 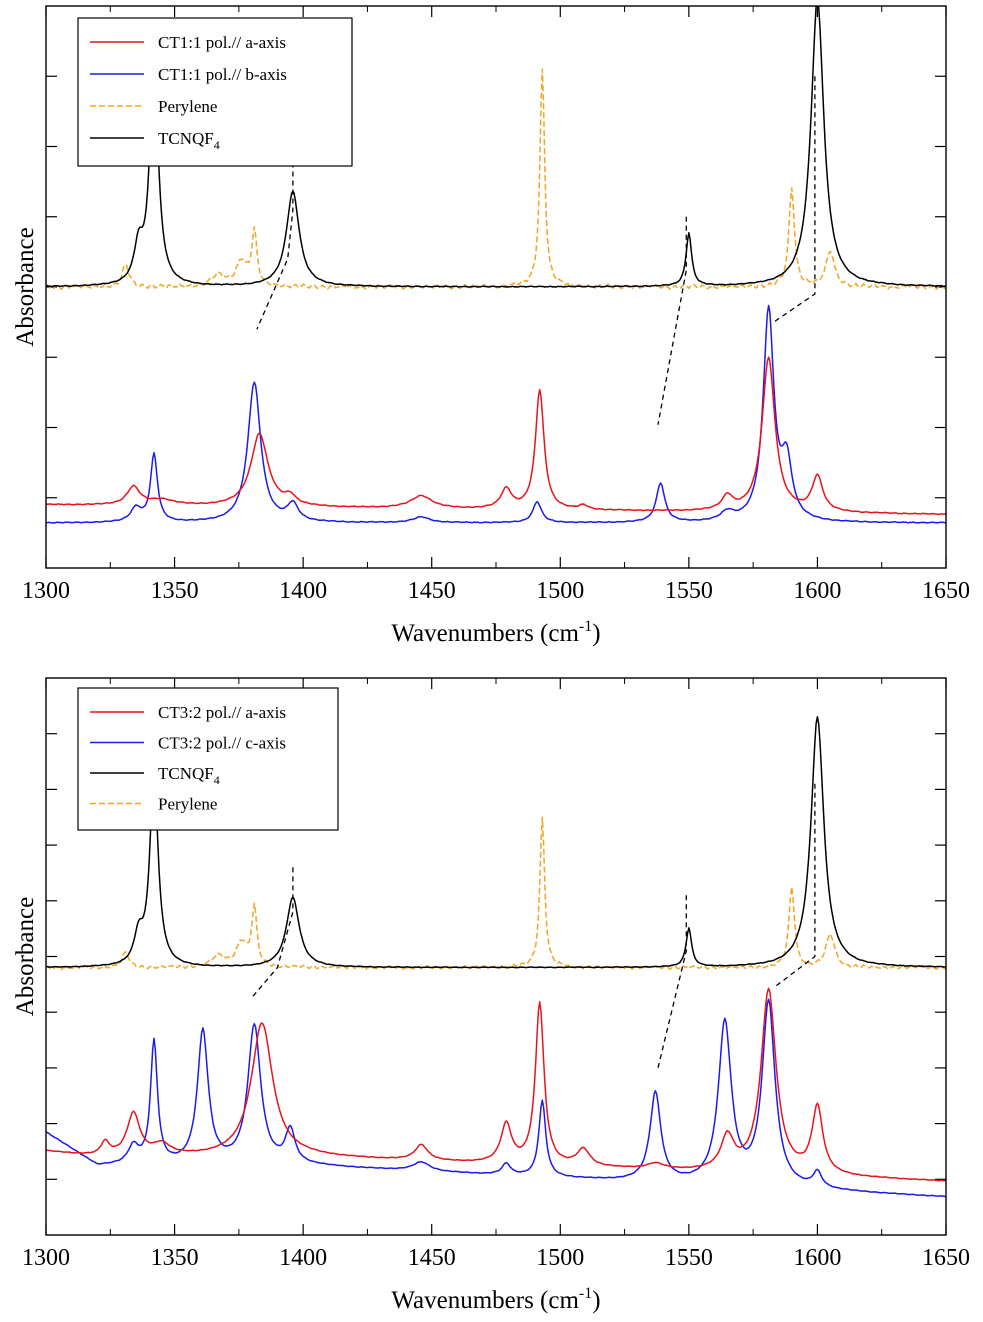 I want to click on series-line-perylene, so click(x=496, y=893).